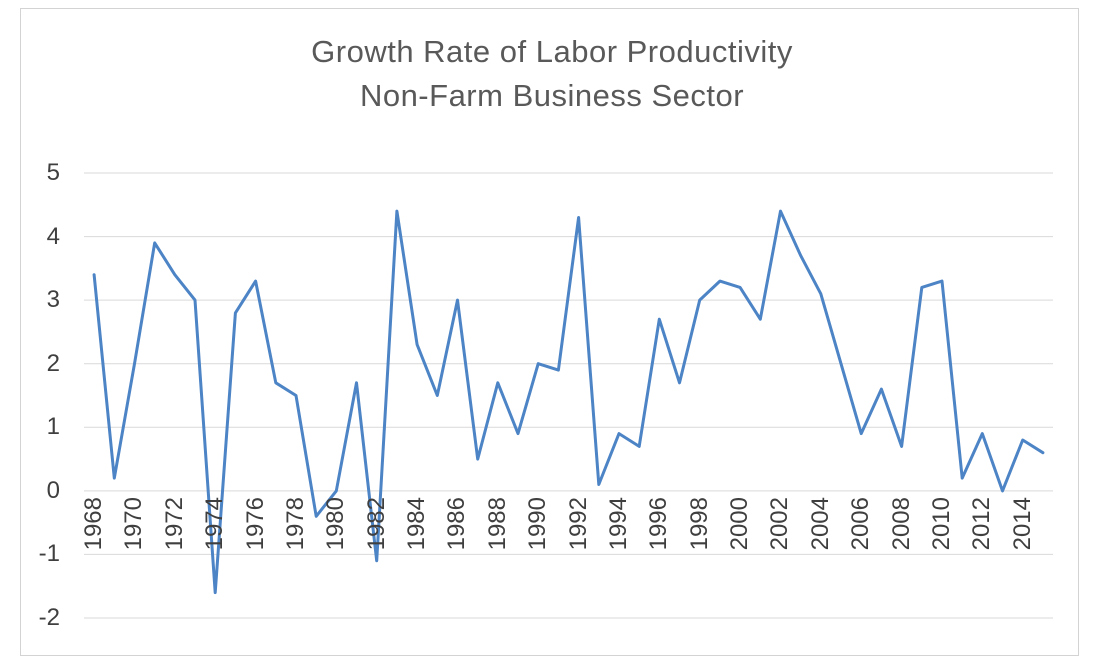  Describe the element at coordinates (49, 554) in the screenshot. I see `y-tick-label--1: -1` at that location.